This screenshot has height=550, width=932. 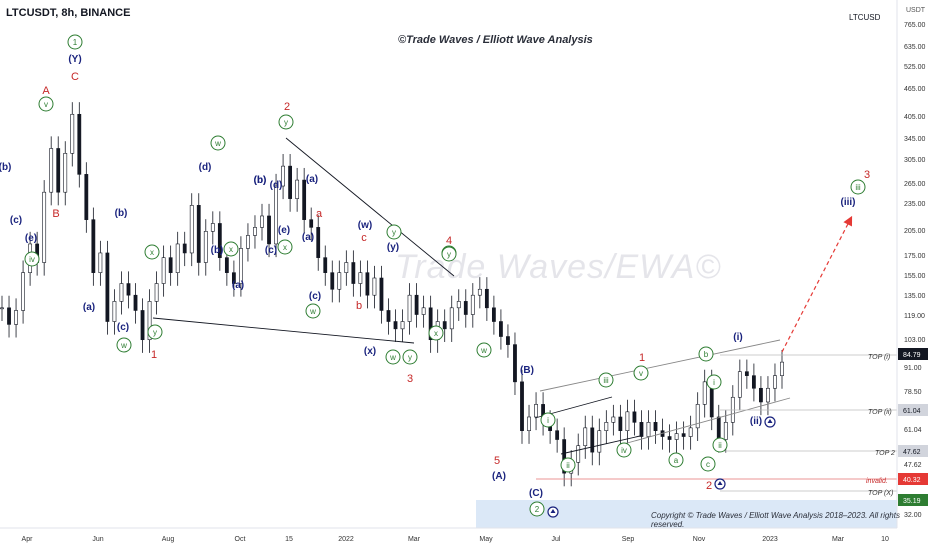 I want to click on price-tag: 40.32, so click(x=912, y=480).